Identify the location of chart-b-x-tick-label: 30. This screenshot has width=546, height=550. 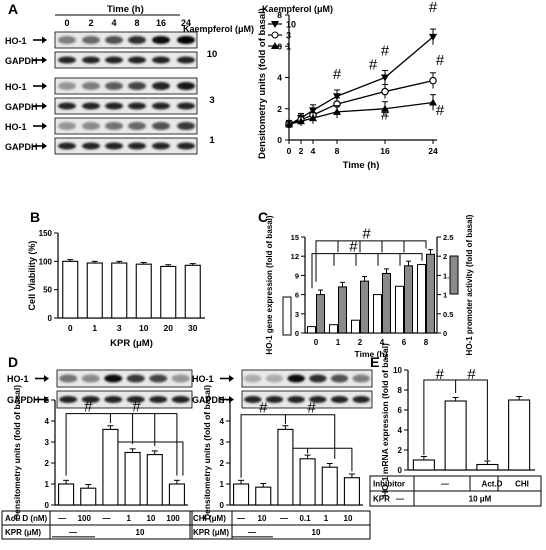
(193, 328).